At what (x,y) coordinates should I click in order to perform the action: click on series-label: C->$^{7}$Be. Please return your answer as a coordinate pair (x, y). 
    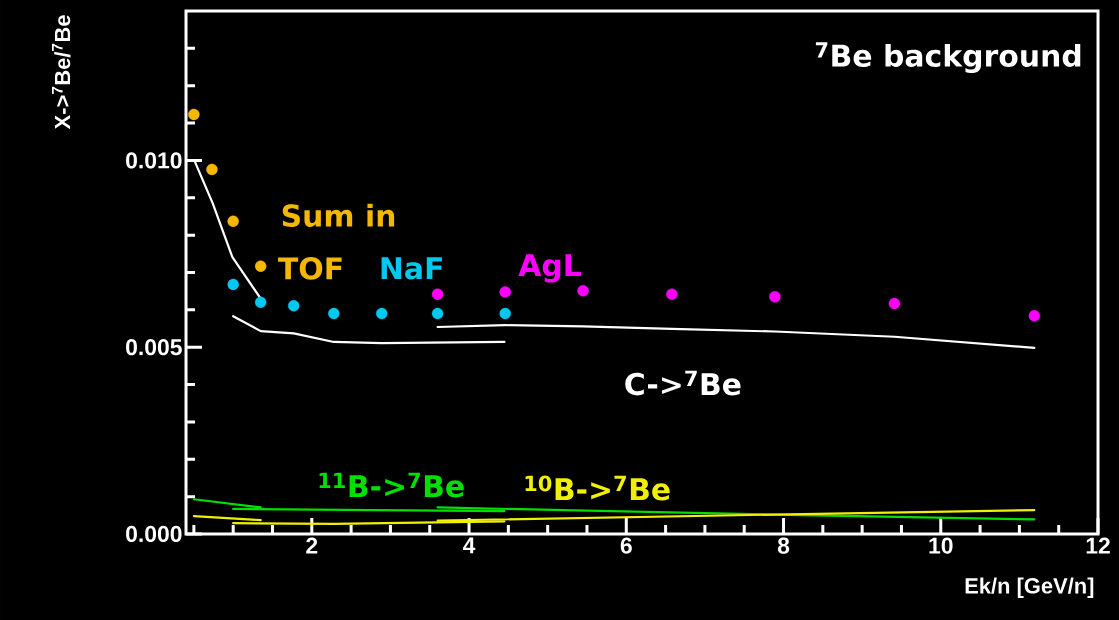
    Looking at the image, I should click on (683, 383).